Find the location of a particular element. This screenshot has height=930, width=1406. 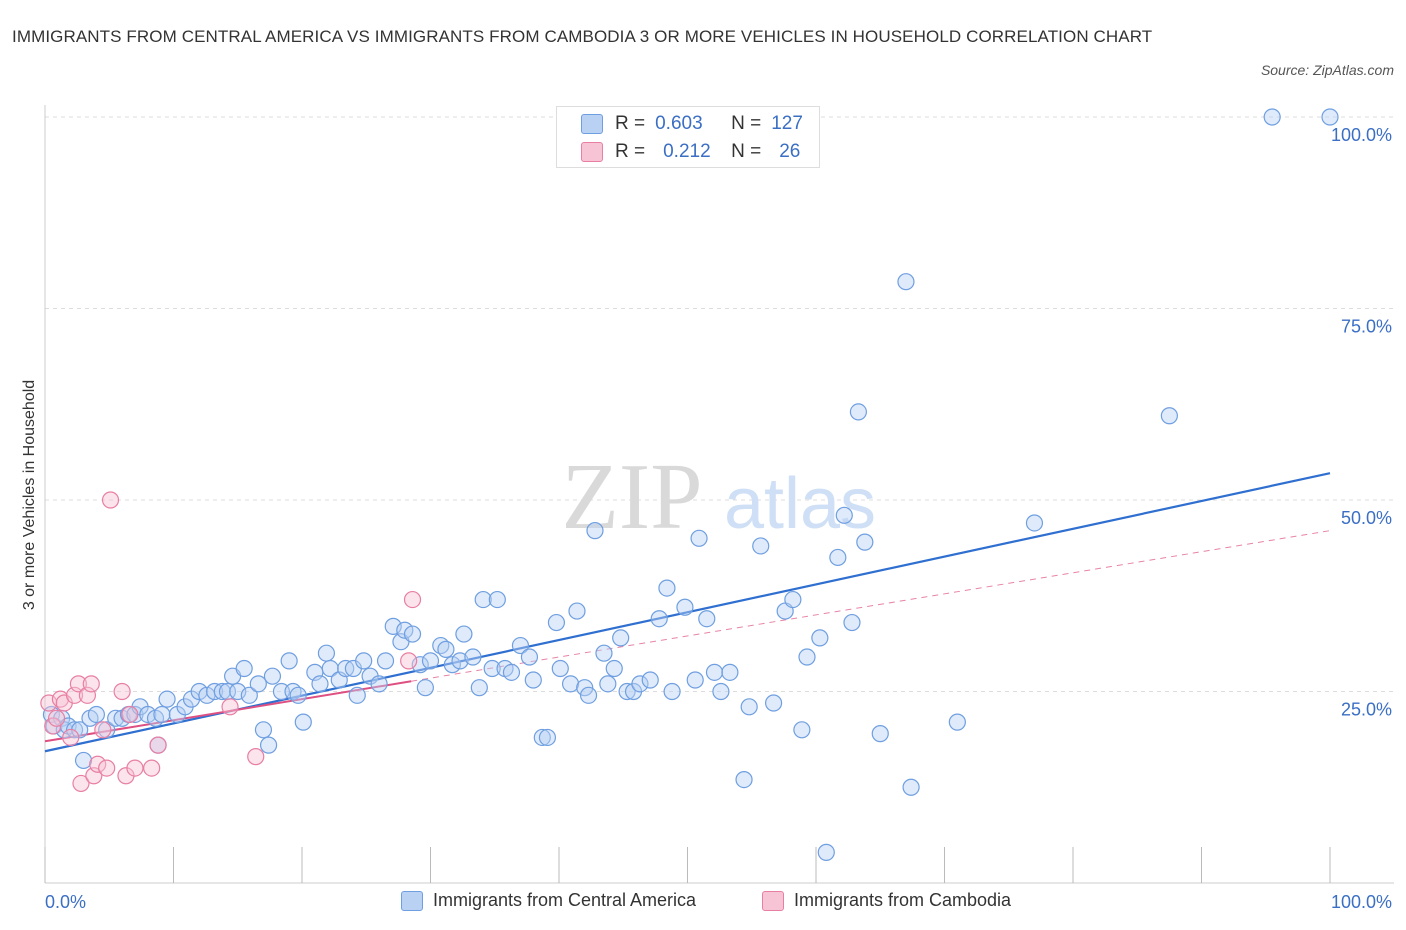

r-label: R = is located at coordinates (630, 151).